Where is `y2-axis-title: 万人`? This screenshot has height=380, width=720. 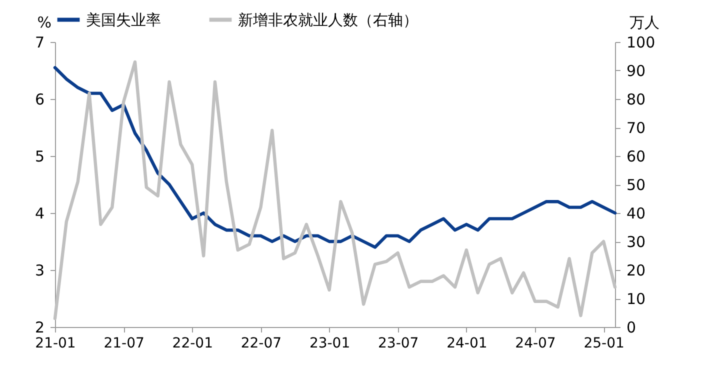
y2-axis-title: 万人 is located at coordinates (645, 23).